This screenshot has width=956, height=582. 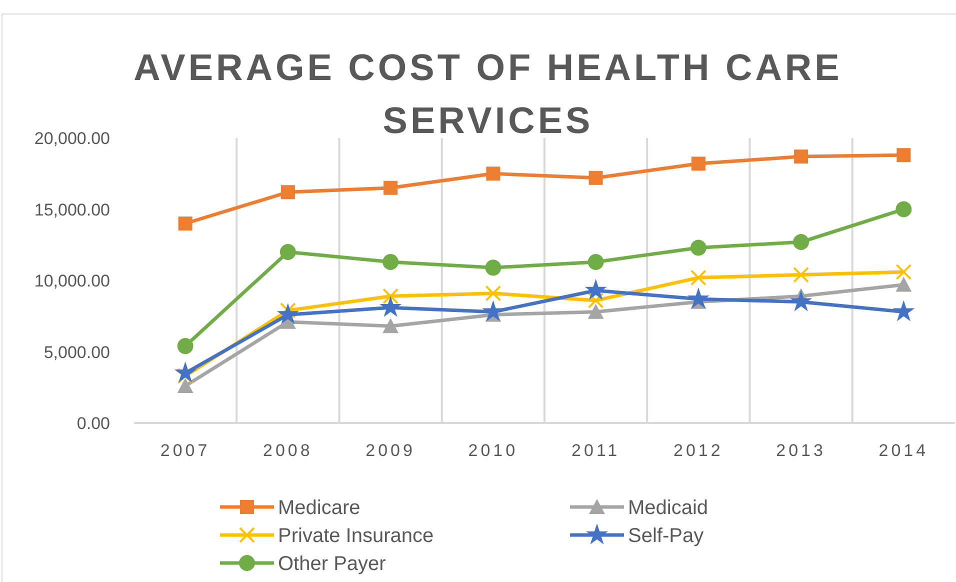 I want to click on legend-label: Other Payer, so click(x=332, y=564).